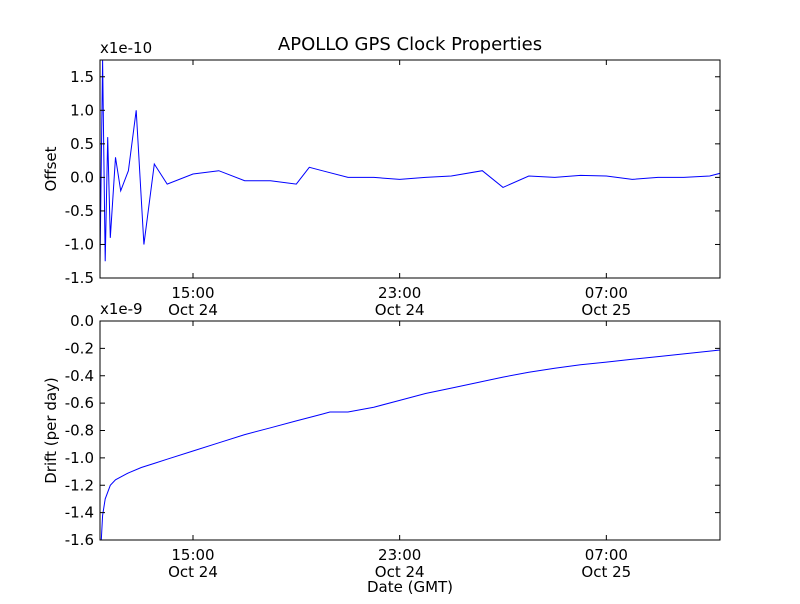 This screenshot has height=604, width=800. I want to click on y-tick-label: -0.4, so click(79, 376).